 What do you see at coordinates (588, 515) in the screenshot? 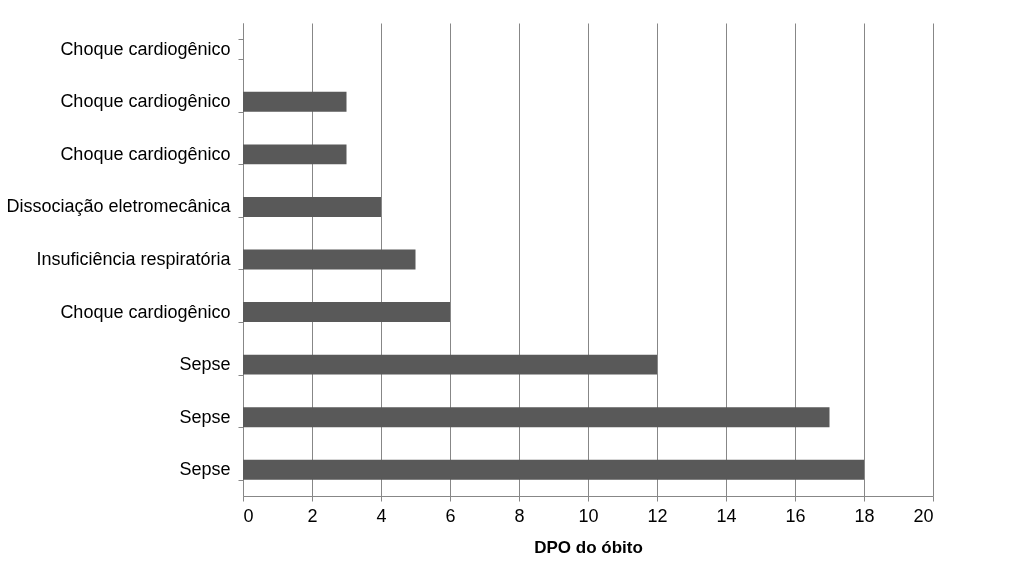
I see `x-tick-label: 10` at bounding box center [588, 515].